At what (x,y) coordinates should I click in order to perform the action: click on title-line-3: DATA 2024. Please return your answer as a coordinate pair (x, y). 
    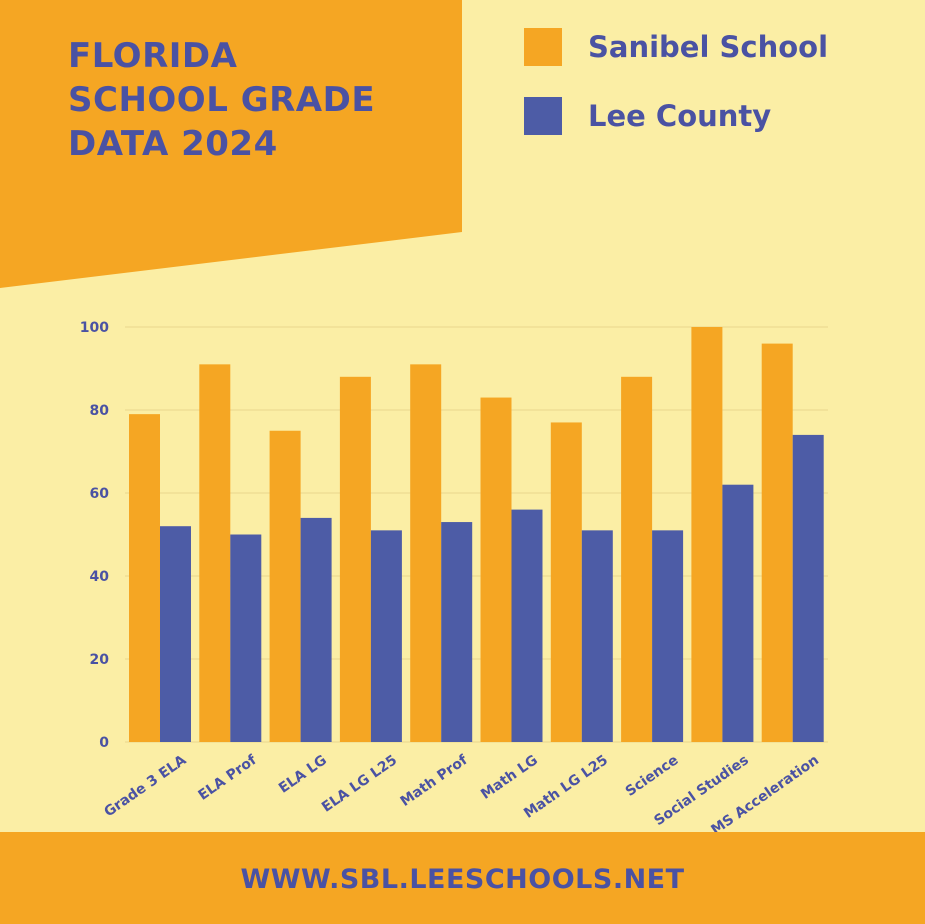
    Looking at the image, I should click on (173, 144).